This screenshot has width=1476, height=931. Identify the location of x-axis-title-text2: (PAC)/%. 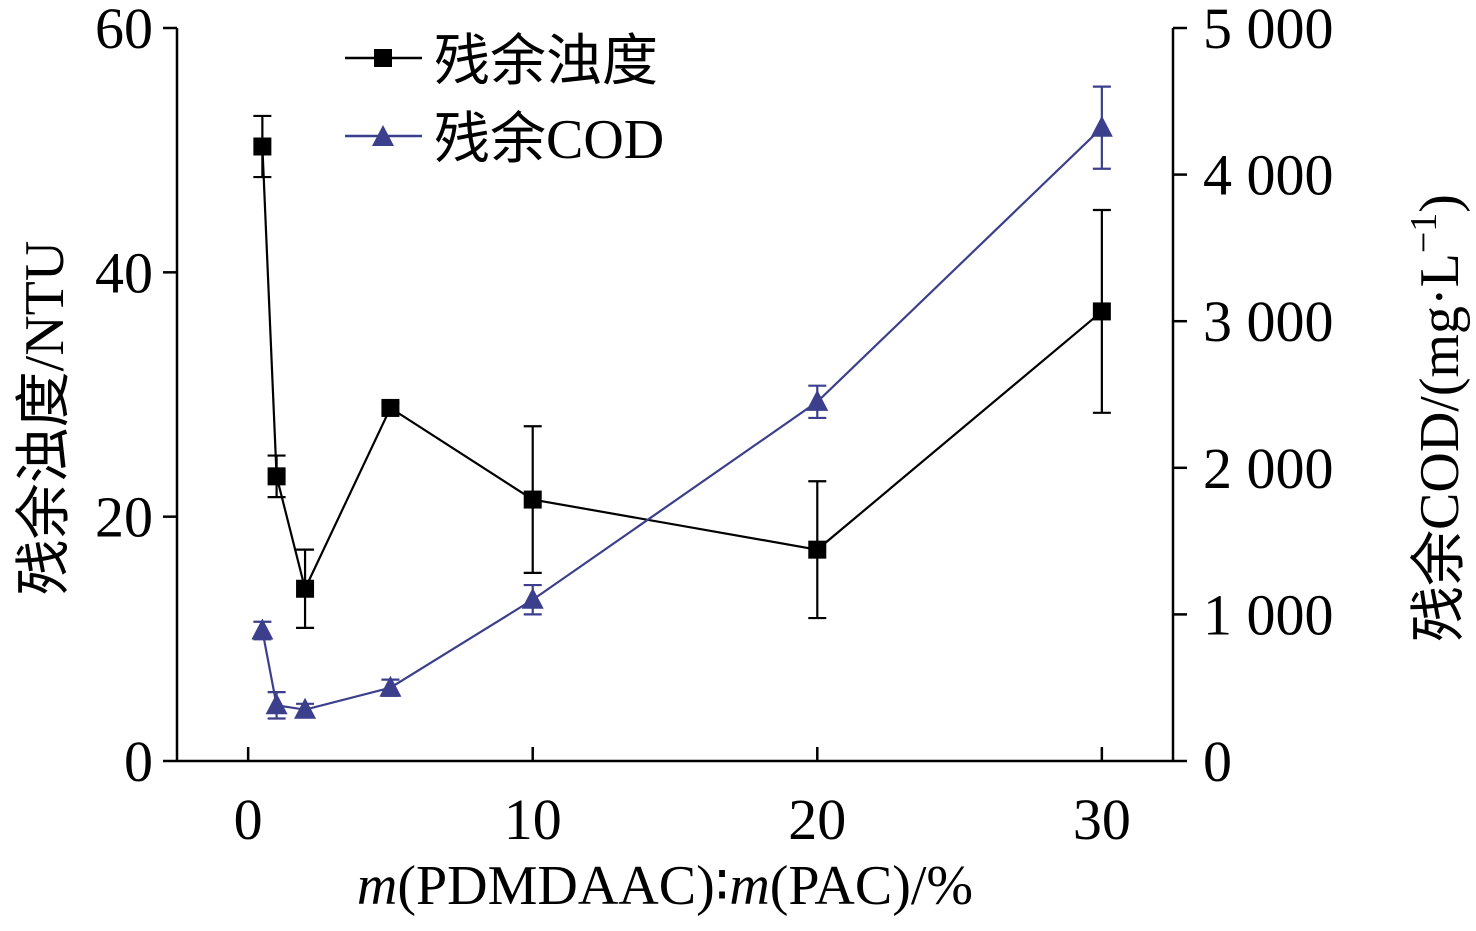
(871, 886).